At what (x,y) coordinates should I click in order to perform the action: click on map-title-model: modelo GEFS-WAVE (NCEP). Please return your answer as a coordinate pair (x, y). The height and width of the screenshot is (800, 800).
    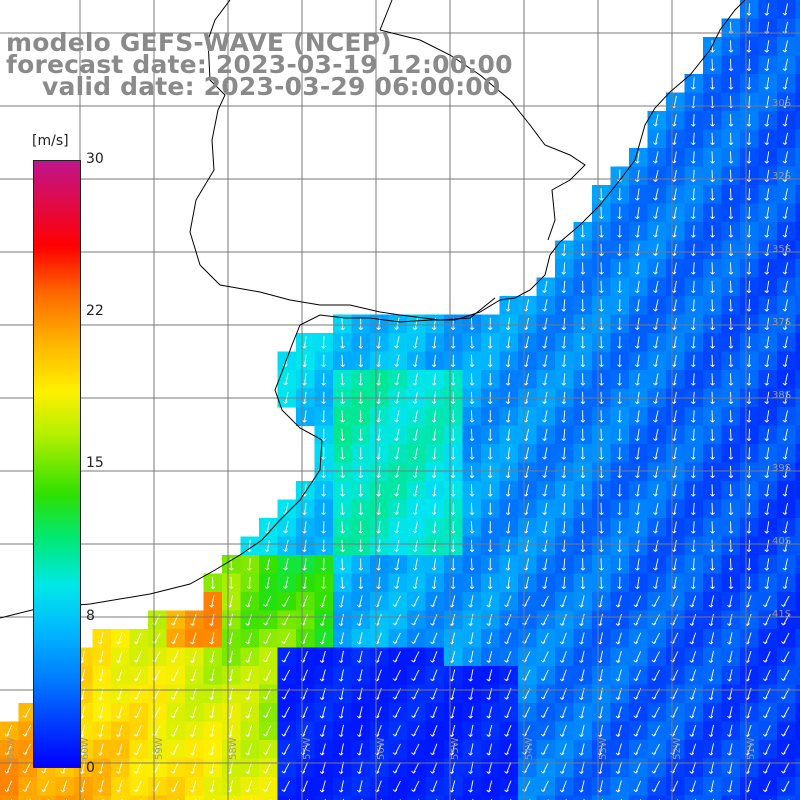
    Looking at the image, I should click on (199, 42).